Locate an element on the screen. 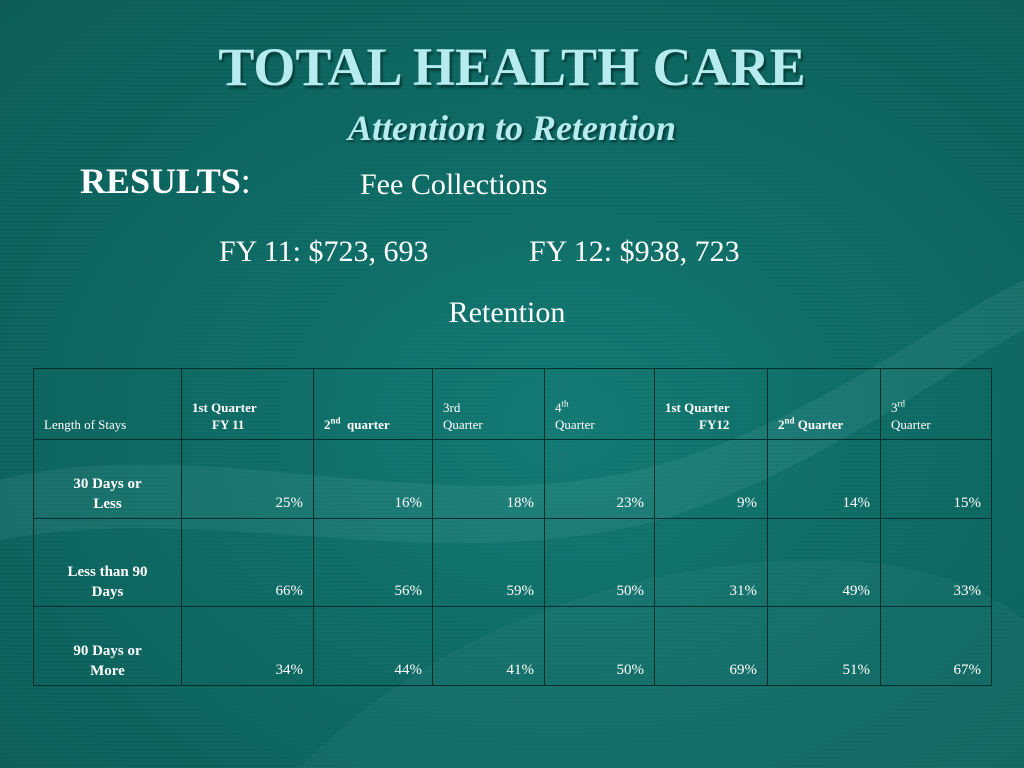 The width and height of the screenshot is (1024, 768). table-cell: 33% is located at coordinates (936, 562).